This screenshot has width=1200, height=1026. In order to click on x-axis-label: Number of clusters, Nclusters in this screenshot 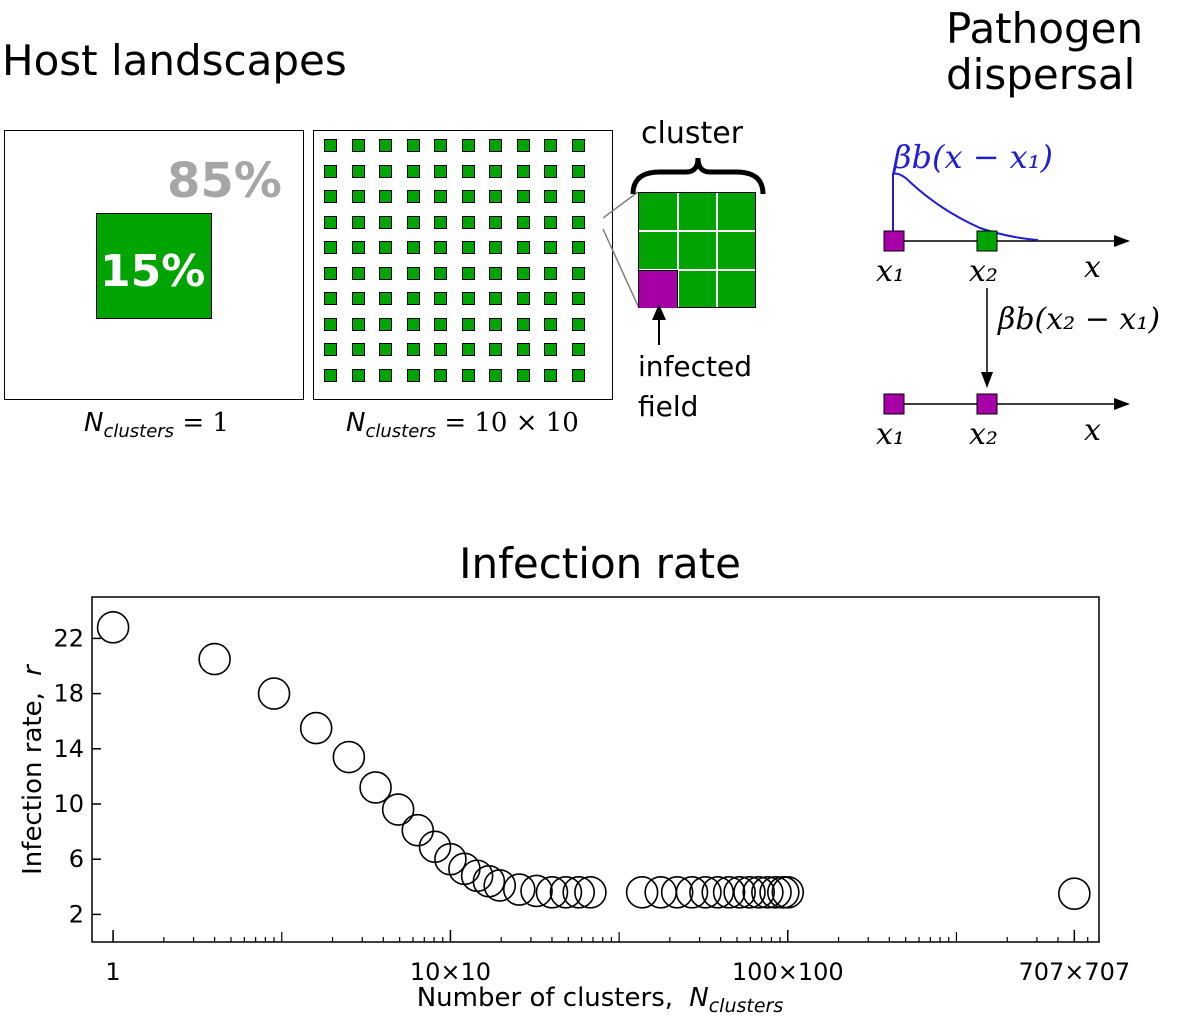, I will do `click(600, 1000)`.